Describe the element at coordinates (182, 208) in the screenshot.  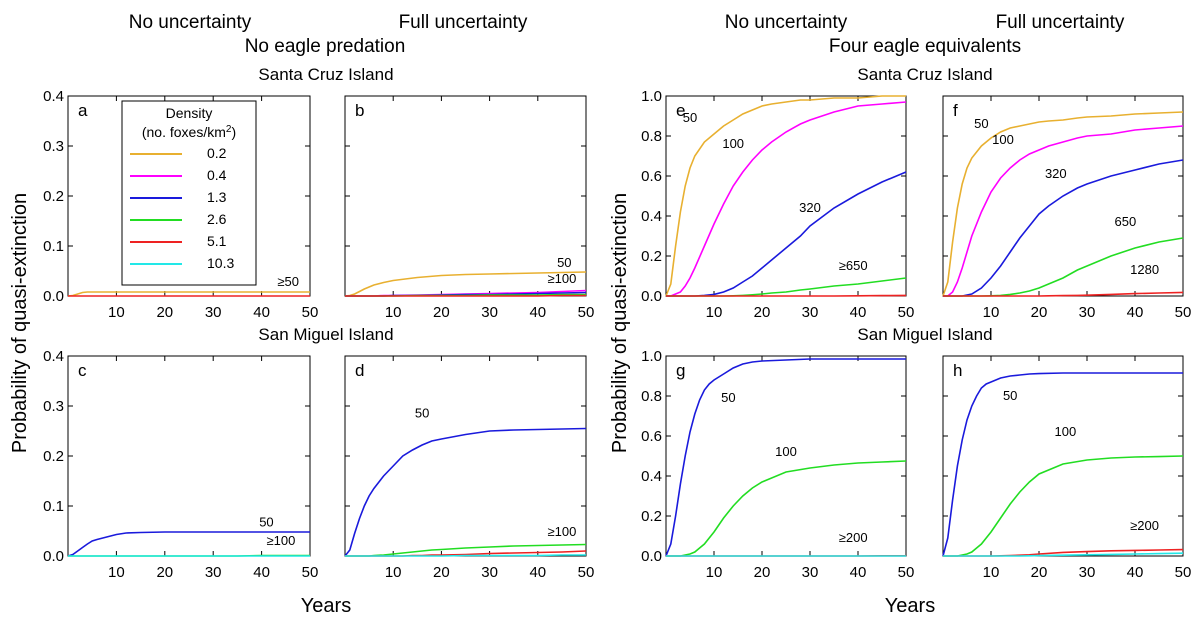
I see `legend-items: 0.2 0.4 1.3 2.6 5.1 10.3` at that location.